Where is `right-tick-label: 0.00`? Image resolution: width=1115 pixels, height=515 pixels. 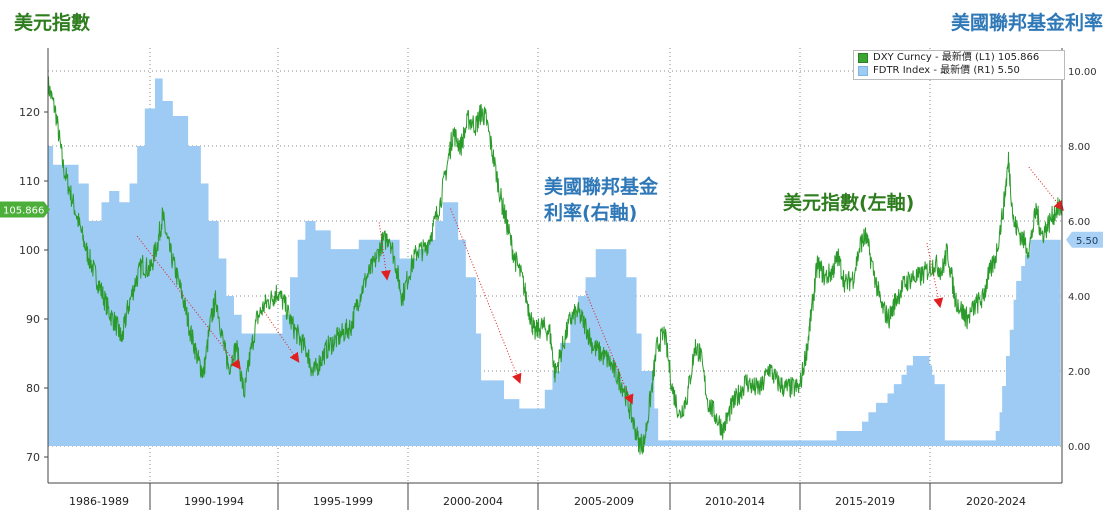
right-tick-label: 0.00 is located at coordinates (1079, 447).